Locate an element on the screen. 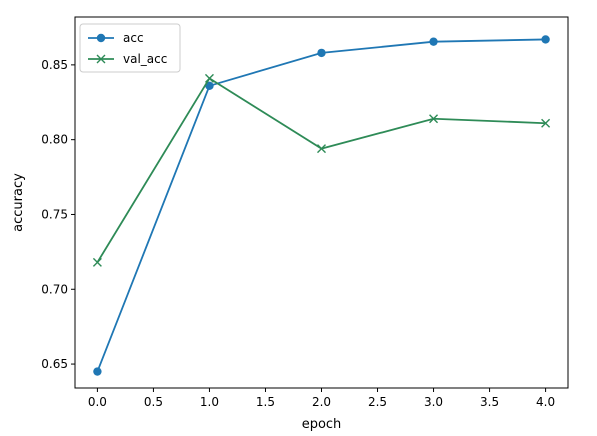 This screenshot has height=436, width=597. x-tick-label: 2.0 is located at coordinates (321, 402).